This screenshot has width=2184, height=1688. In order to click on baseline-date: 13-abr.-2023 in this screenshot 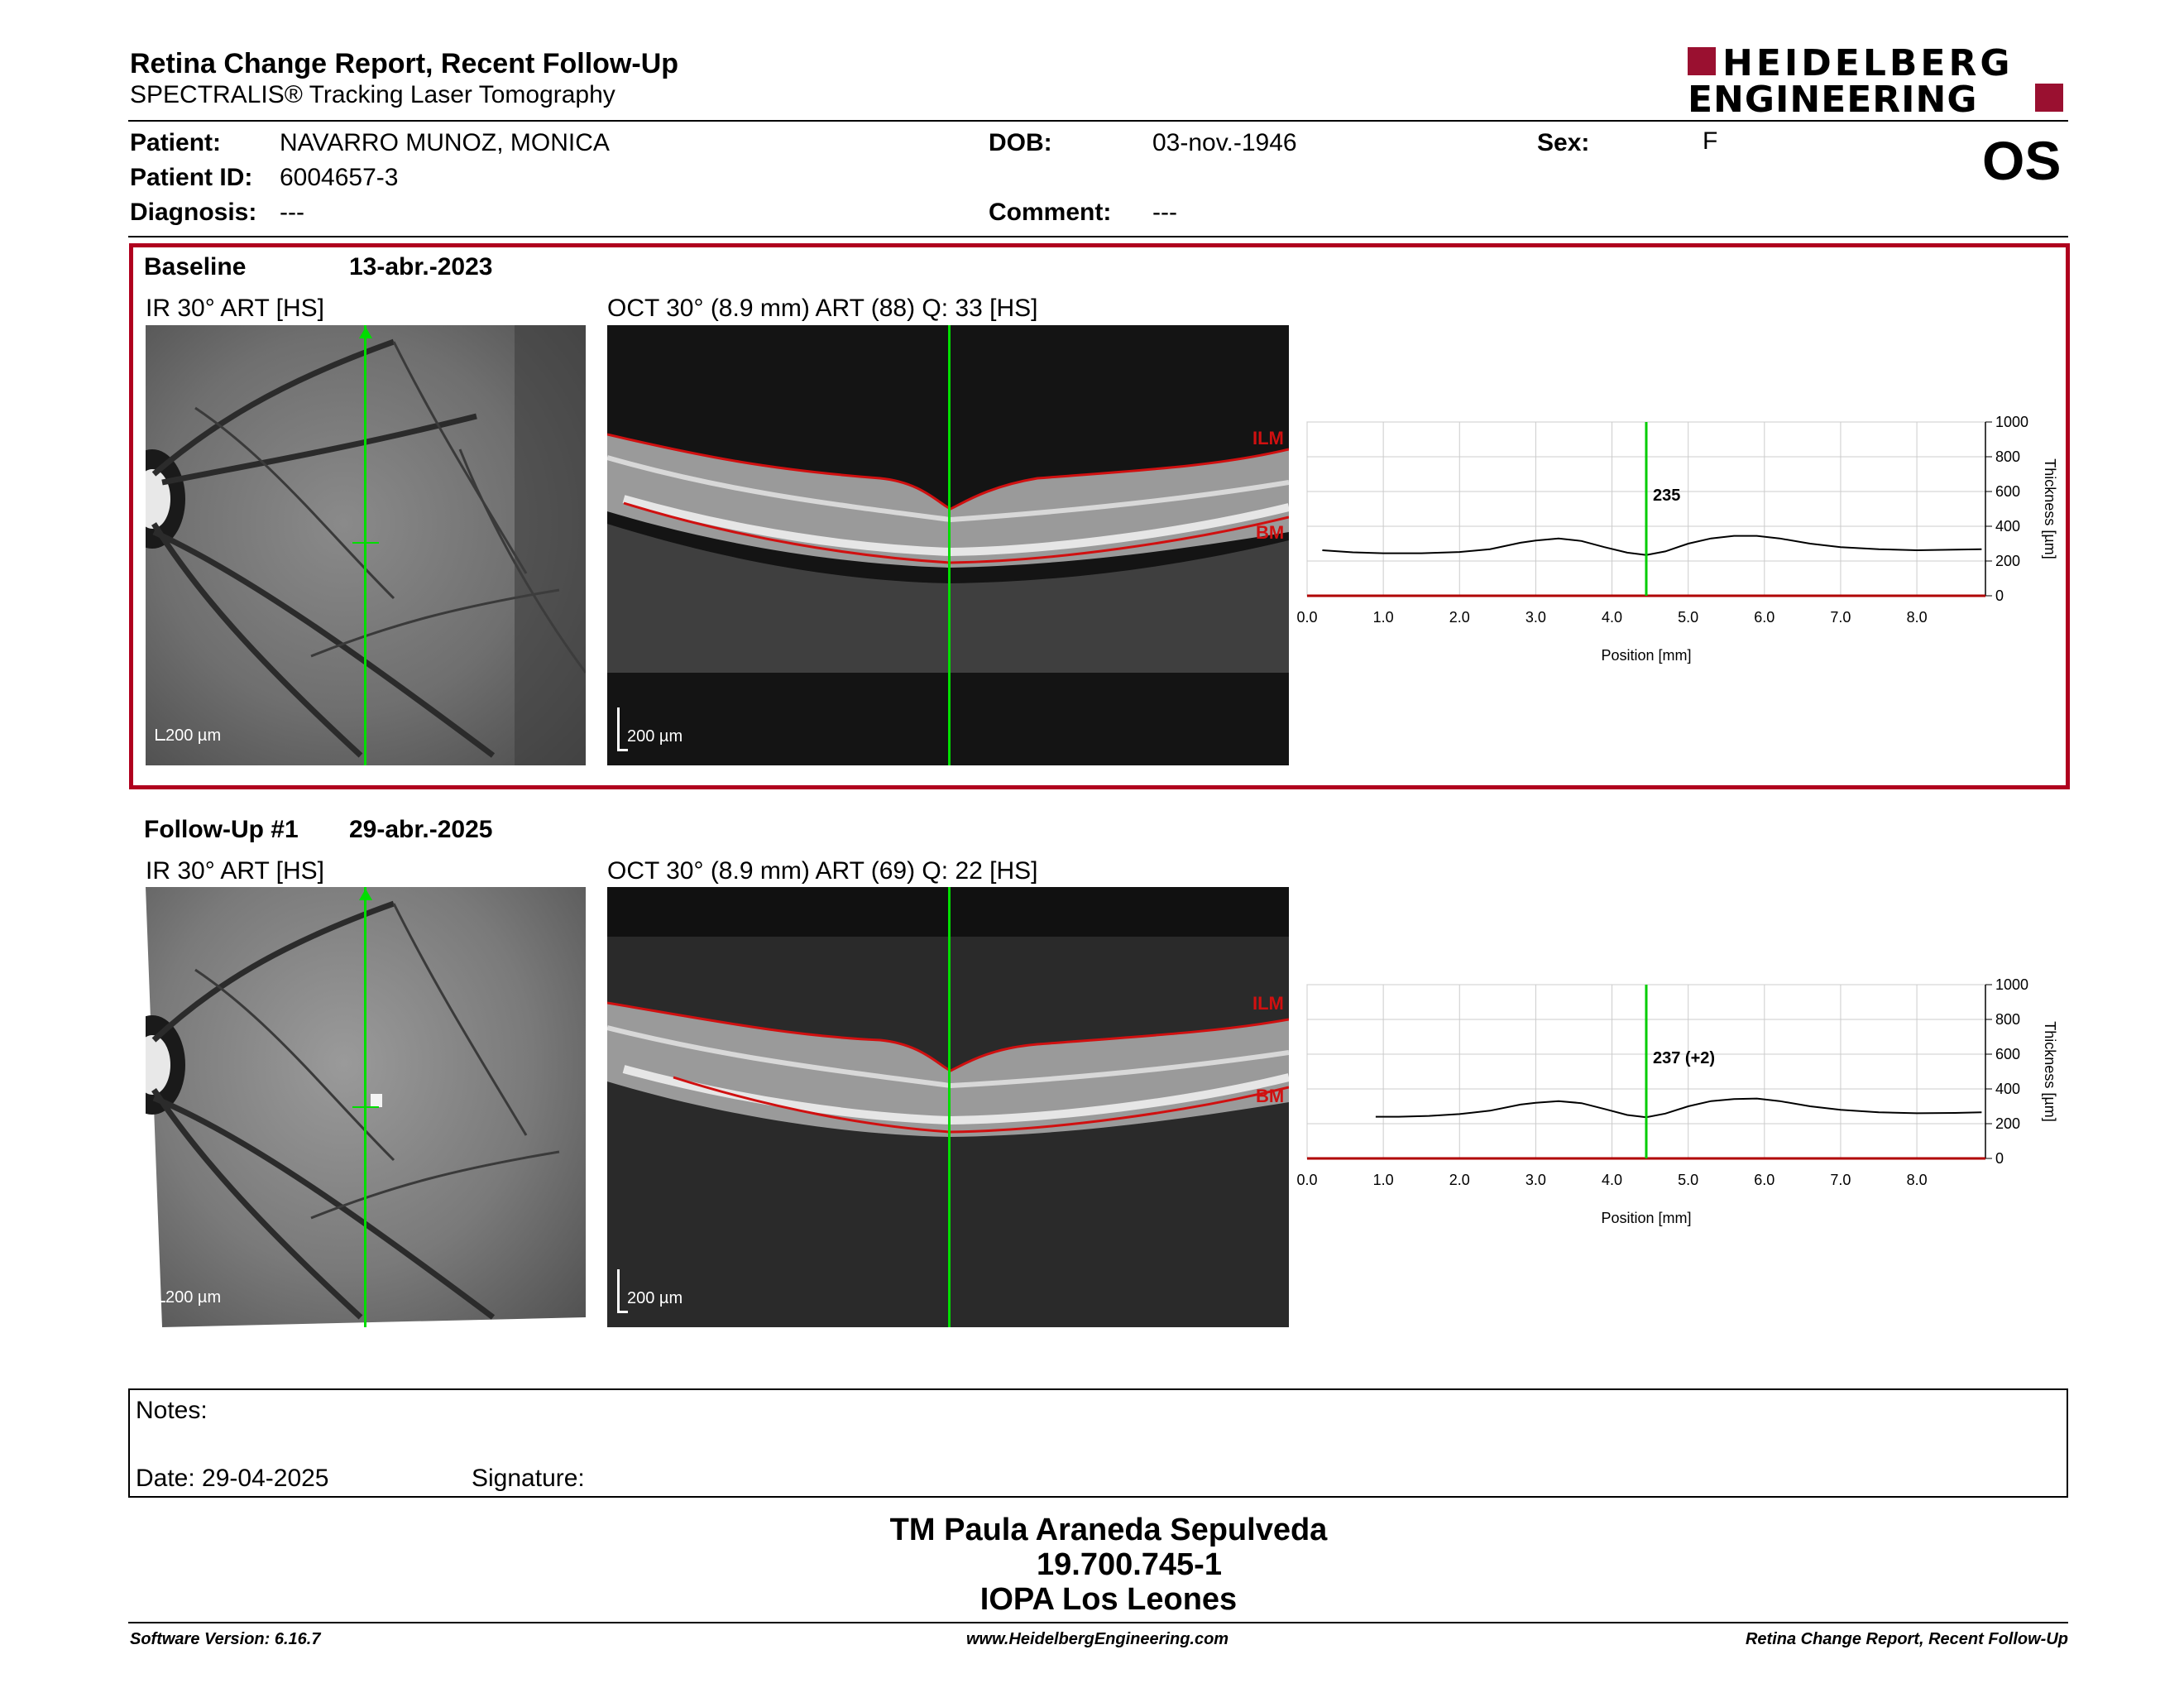, I will do `click(421, 267)`.